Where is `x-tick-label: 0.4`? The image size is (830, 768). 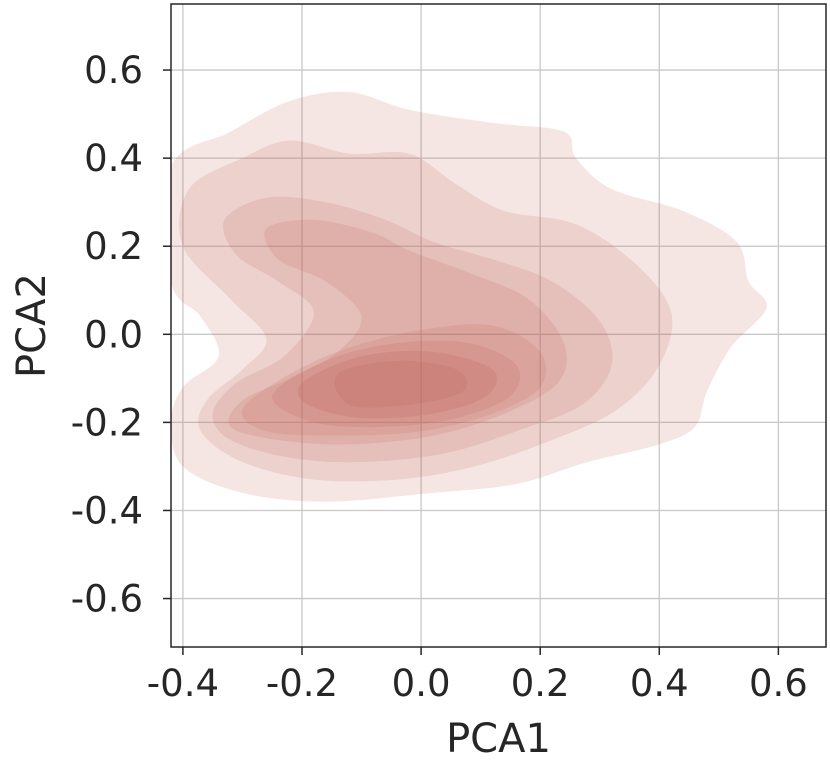
x-tick-label: 0.4 is located at coordinates (659, 683).